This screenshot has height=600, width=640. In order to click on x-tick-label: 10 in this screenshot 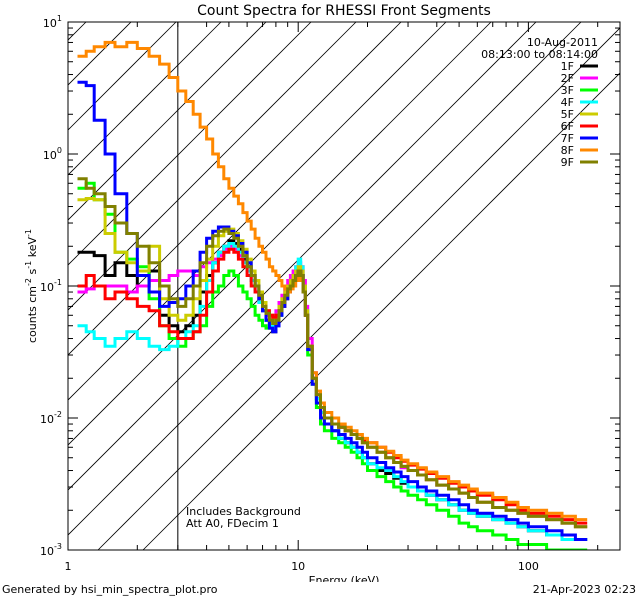, I will do `click(298, 566)`.